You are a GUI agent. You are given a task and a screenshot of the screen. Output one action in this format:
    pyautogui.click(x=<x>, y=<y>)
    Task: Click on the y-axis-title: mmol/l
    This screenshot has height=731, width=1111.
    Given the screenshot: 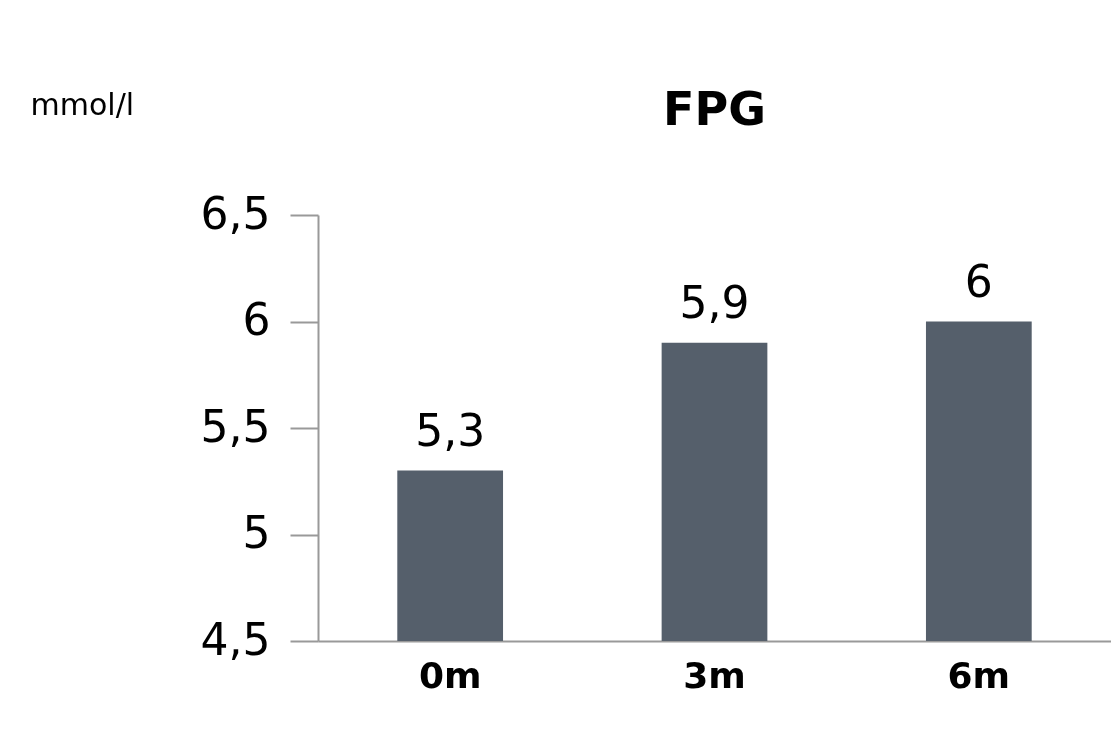 What is the action you would take?
    pyautogui.click(x=82, y=104)
    